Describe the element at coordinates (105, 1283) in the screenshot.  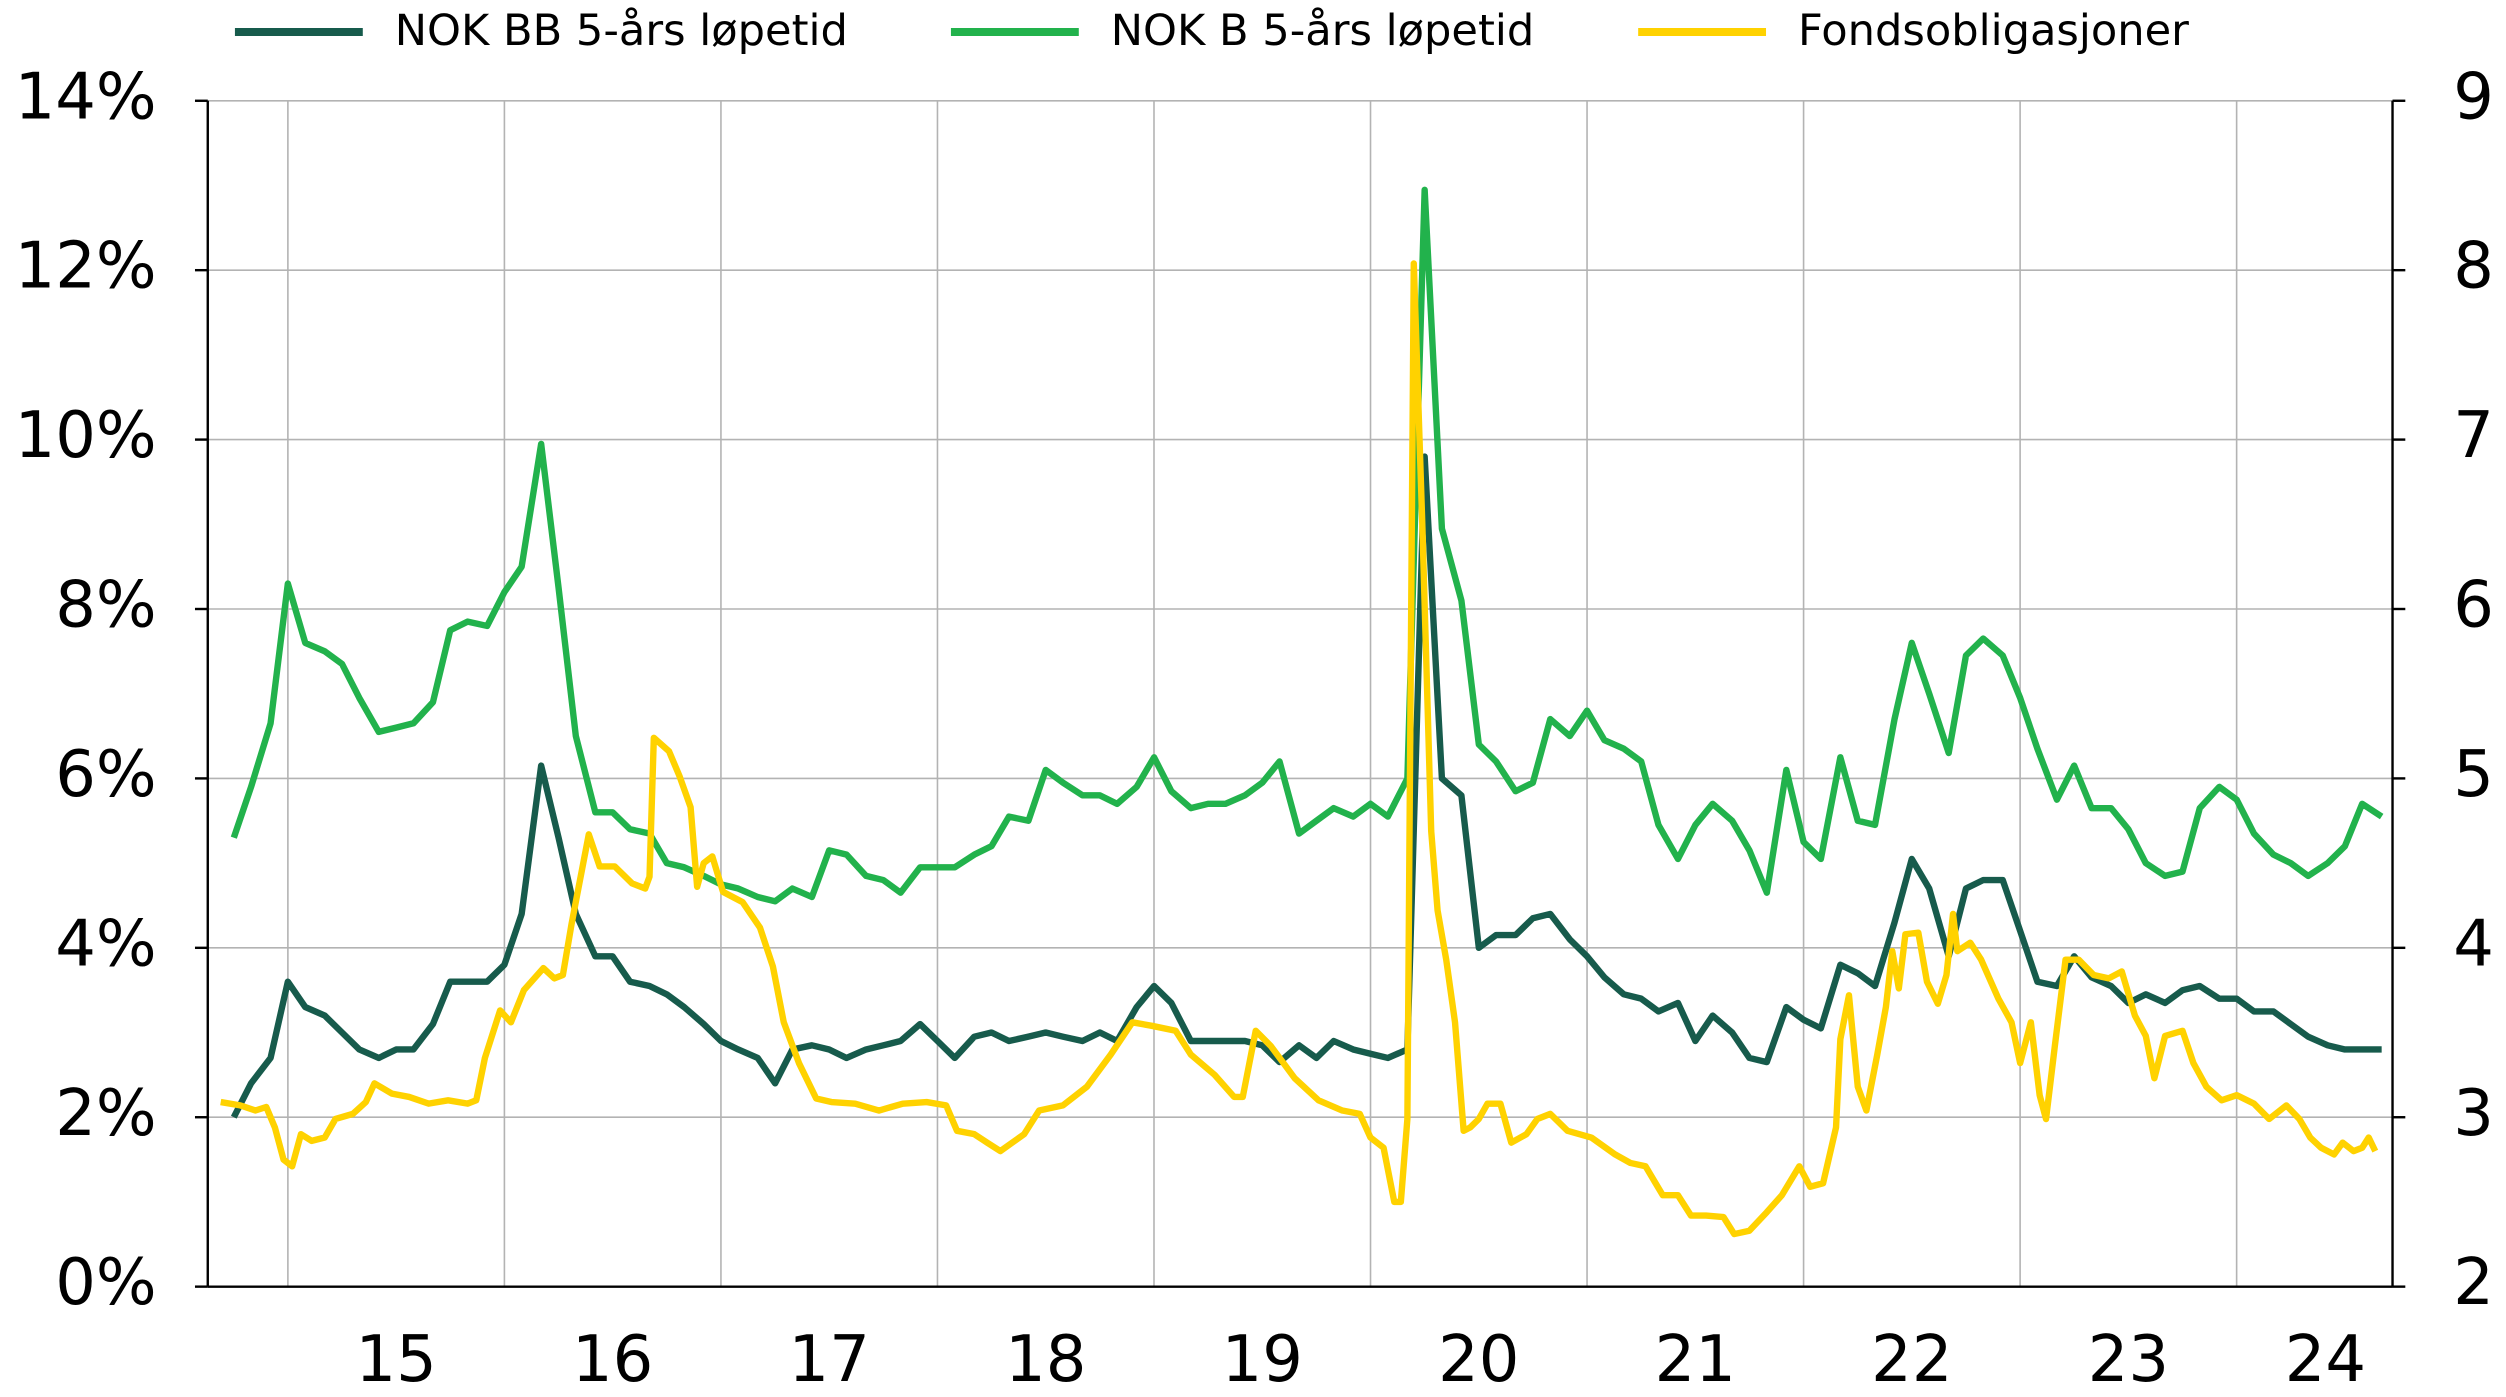
I see `y-tick-label: 0%` at that location.